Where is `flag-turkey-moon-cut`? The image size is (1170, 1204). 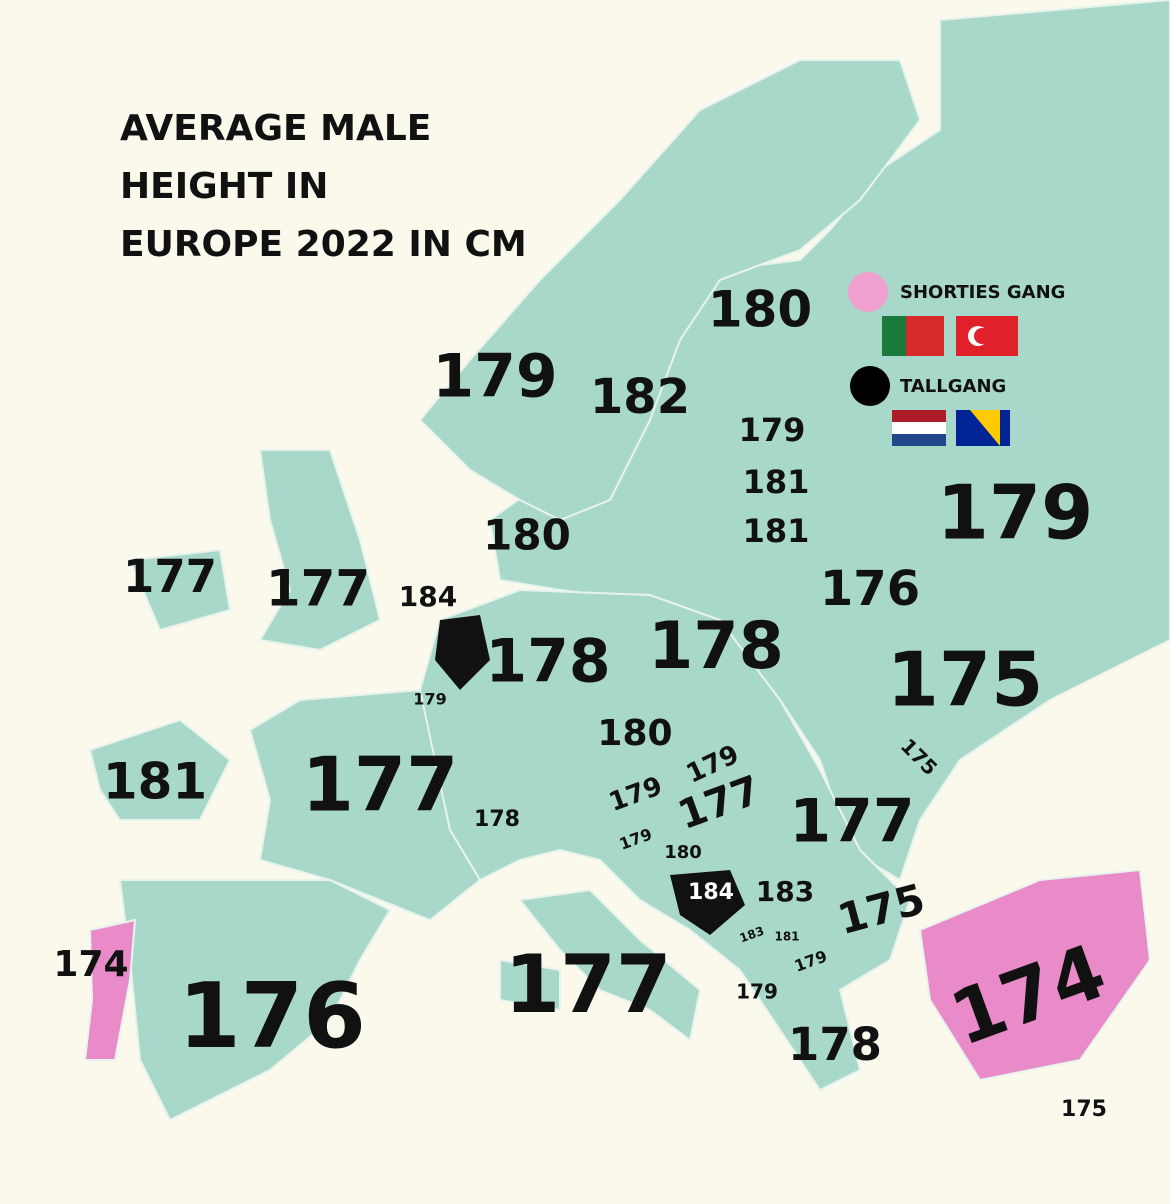 flag-turkey-moon-cut is located at coordinates (982, 336).